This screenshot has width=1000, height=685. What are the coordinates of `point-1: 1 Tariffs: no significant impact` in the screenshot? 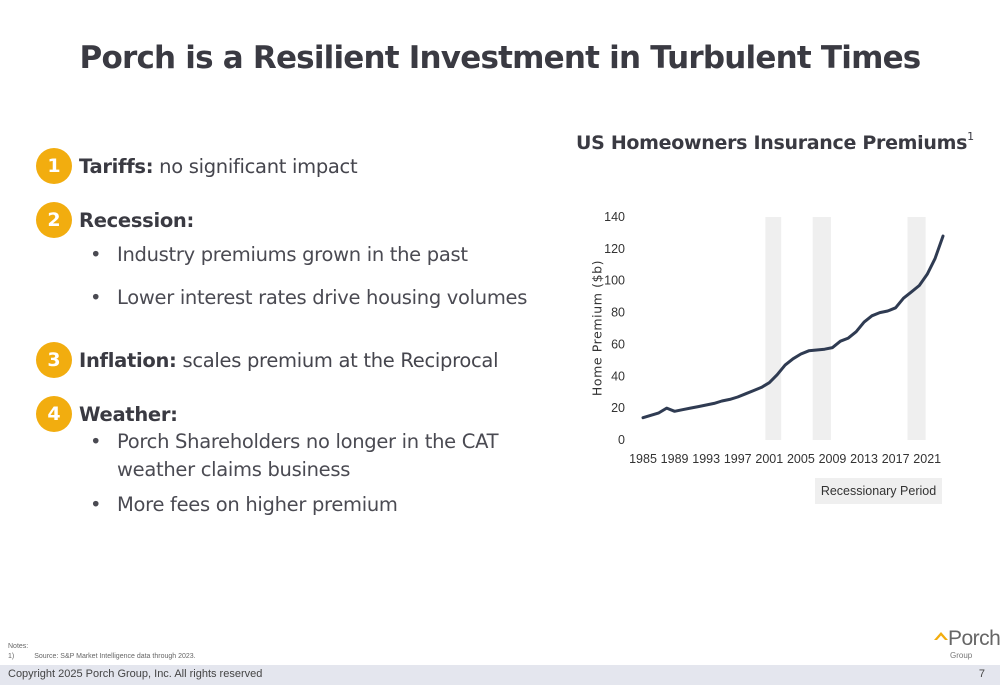 It's located at (197, 166).